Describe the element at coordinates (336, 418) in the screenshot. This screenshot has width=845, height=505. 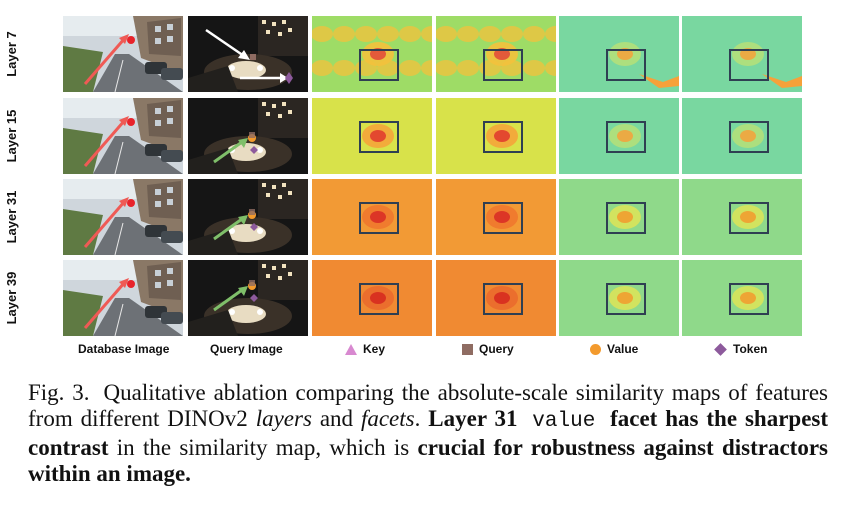
I see `caption-and: and` at that location.